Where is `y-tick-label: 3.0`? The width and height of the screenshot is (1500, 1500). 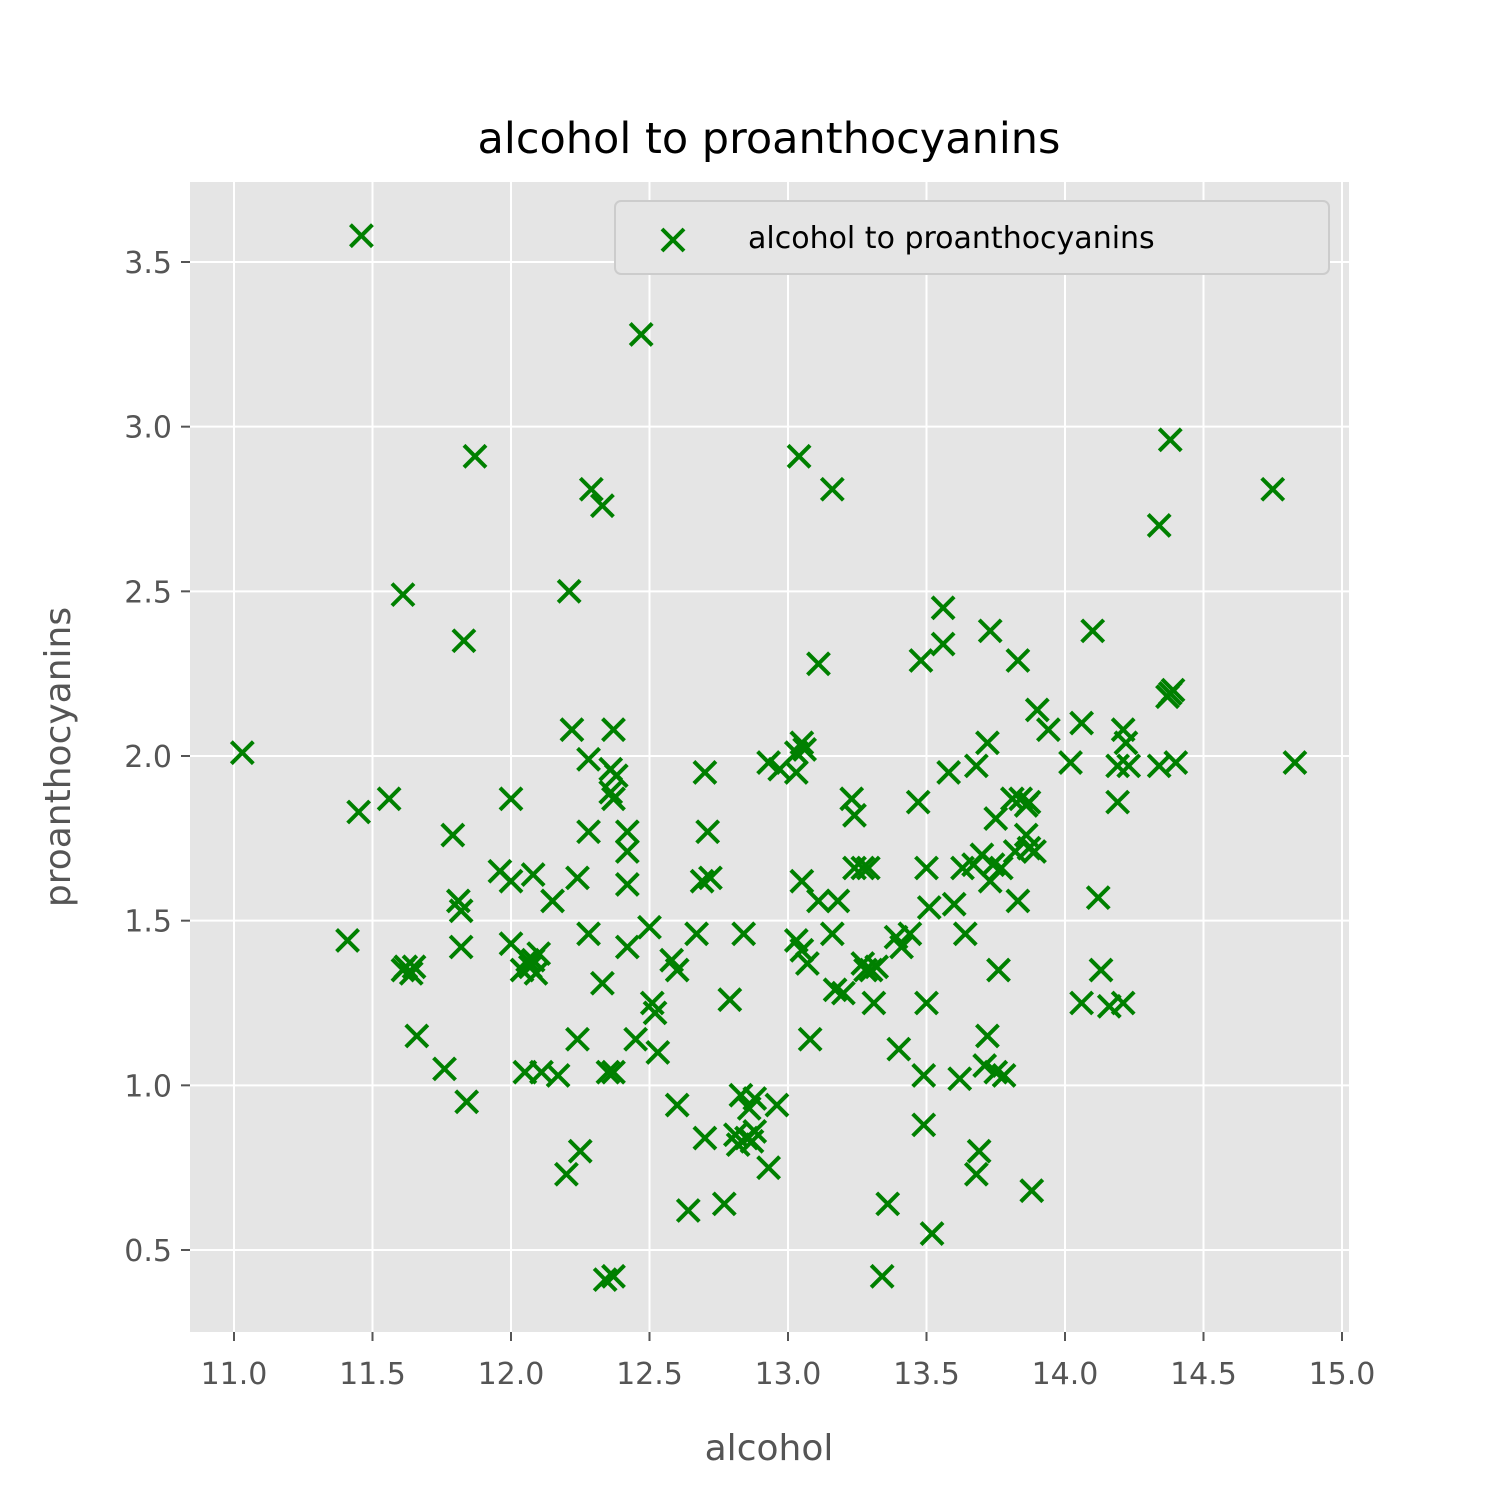
y-tick-label: 3.0 is located at coordinates (148, 428).